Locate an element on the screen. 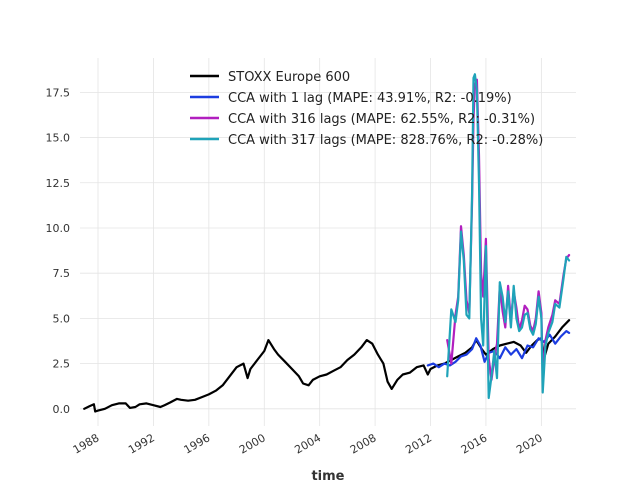 The height and width of the screenshot is (480, 640). y-tick-label: 5.0 is located at coordinates (62, 318).